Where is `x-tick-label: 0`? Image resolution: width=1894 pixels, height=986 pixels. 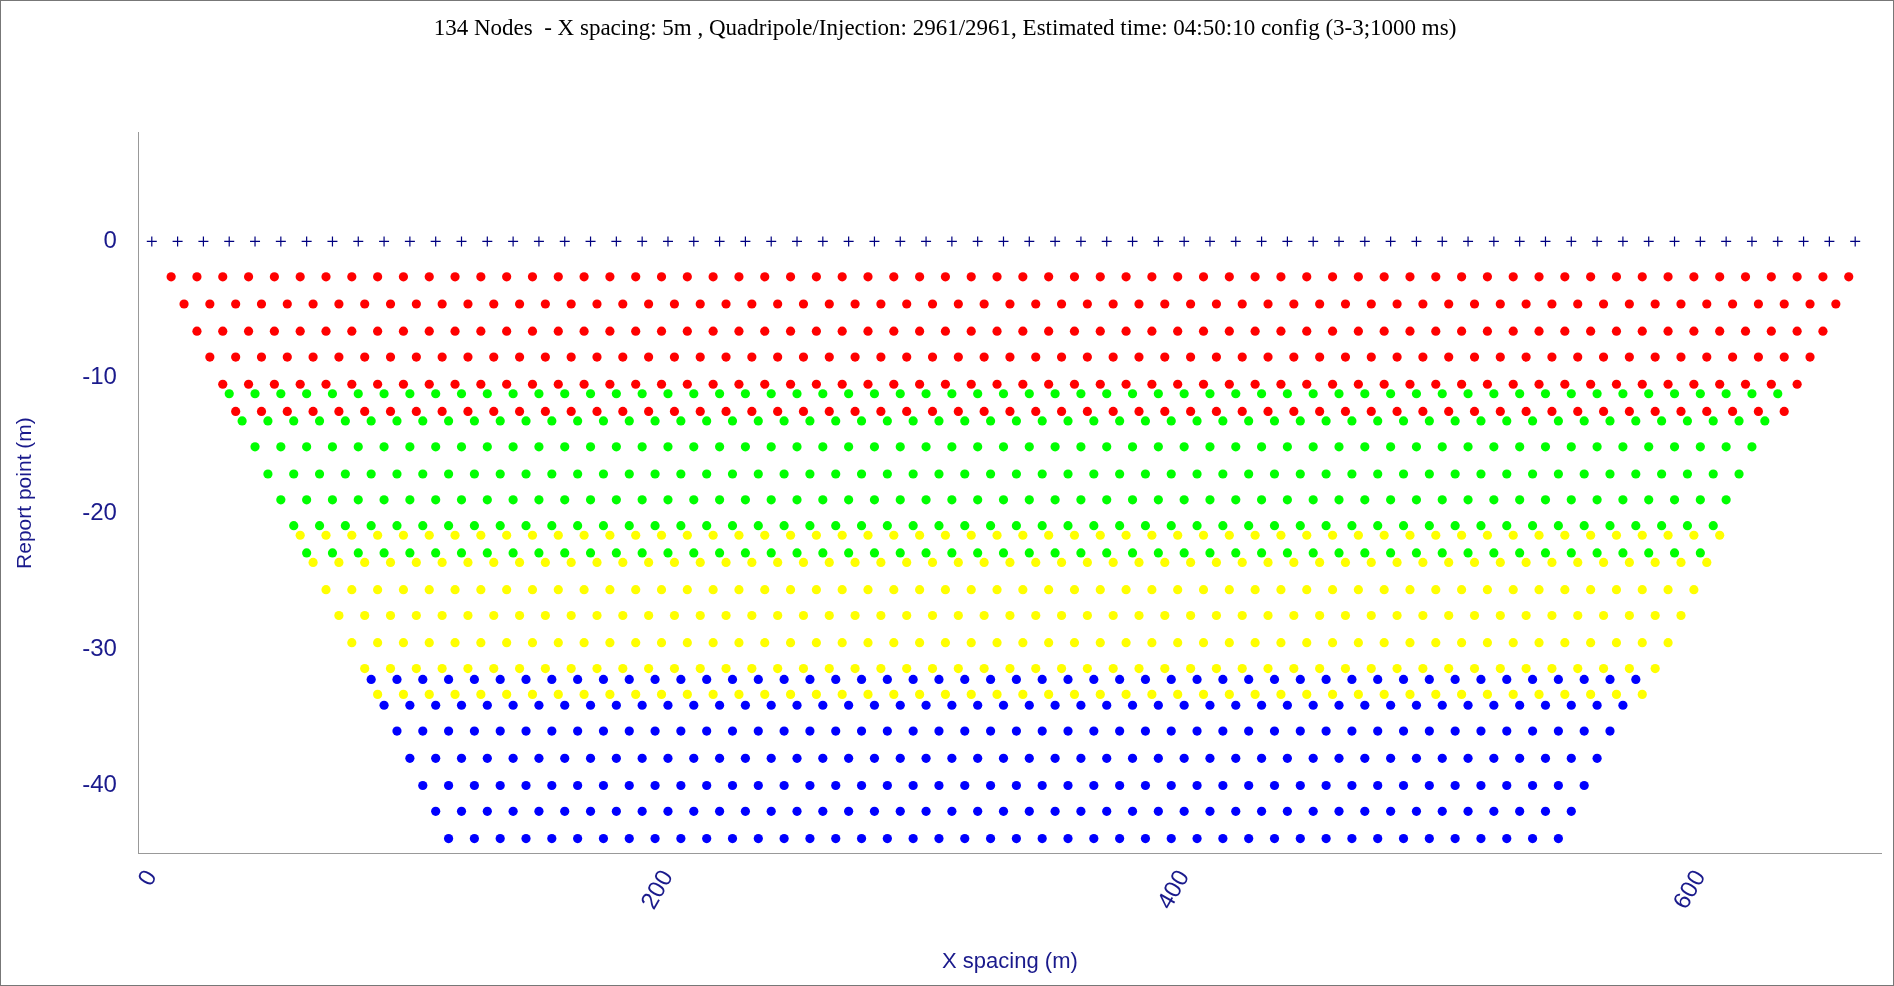
x-tick-label: 0 is located at coordinates (146, 878).